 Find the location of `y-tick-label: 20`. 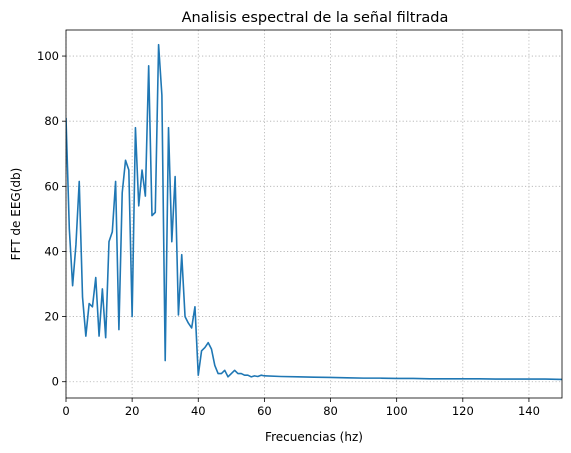

y-tick-label: 20 is located at coordinates (51, 317).